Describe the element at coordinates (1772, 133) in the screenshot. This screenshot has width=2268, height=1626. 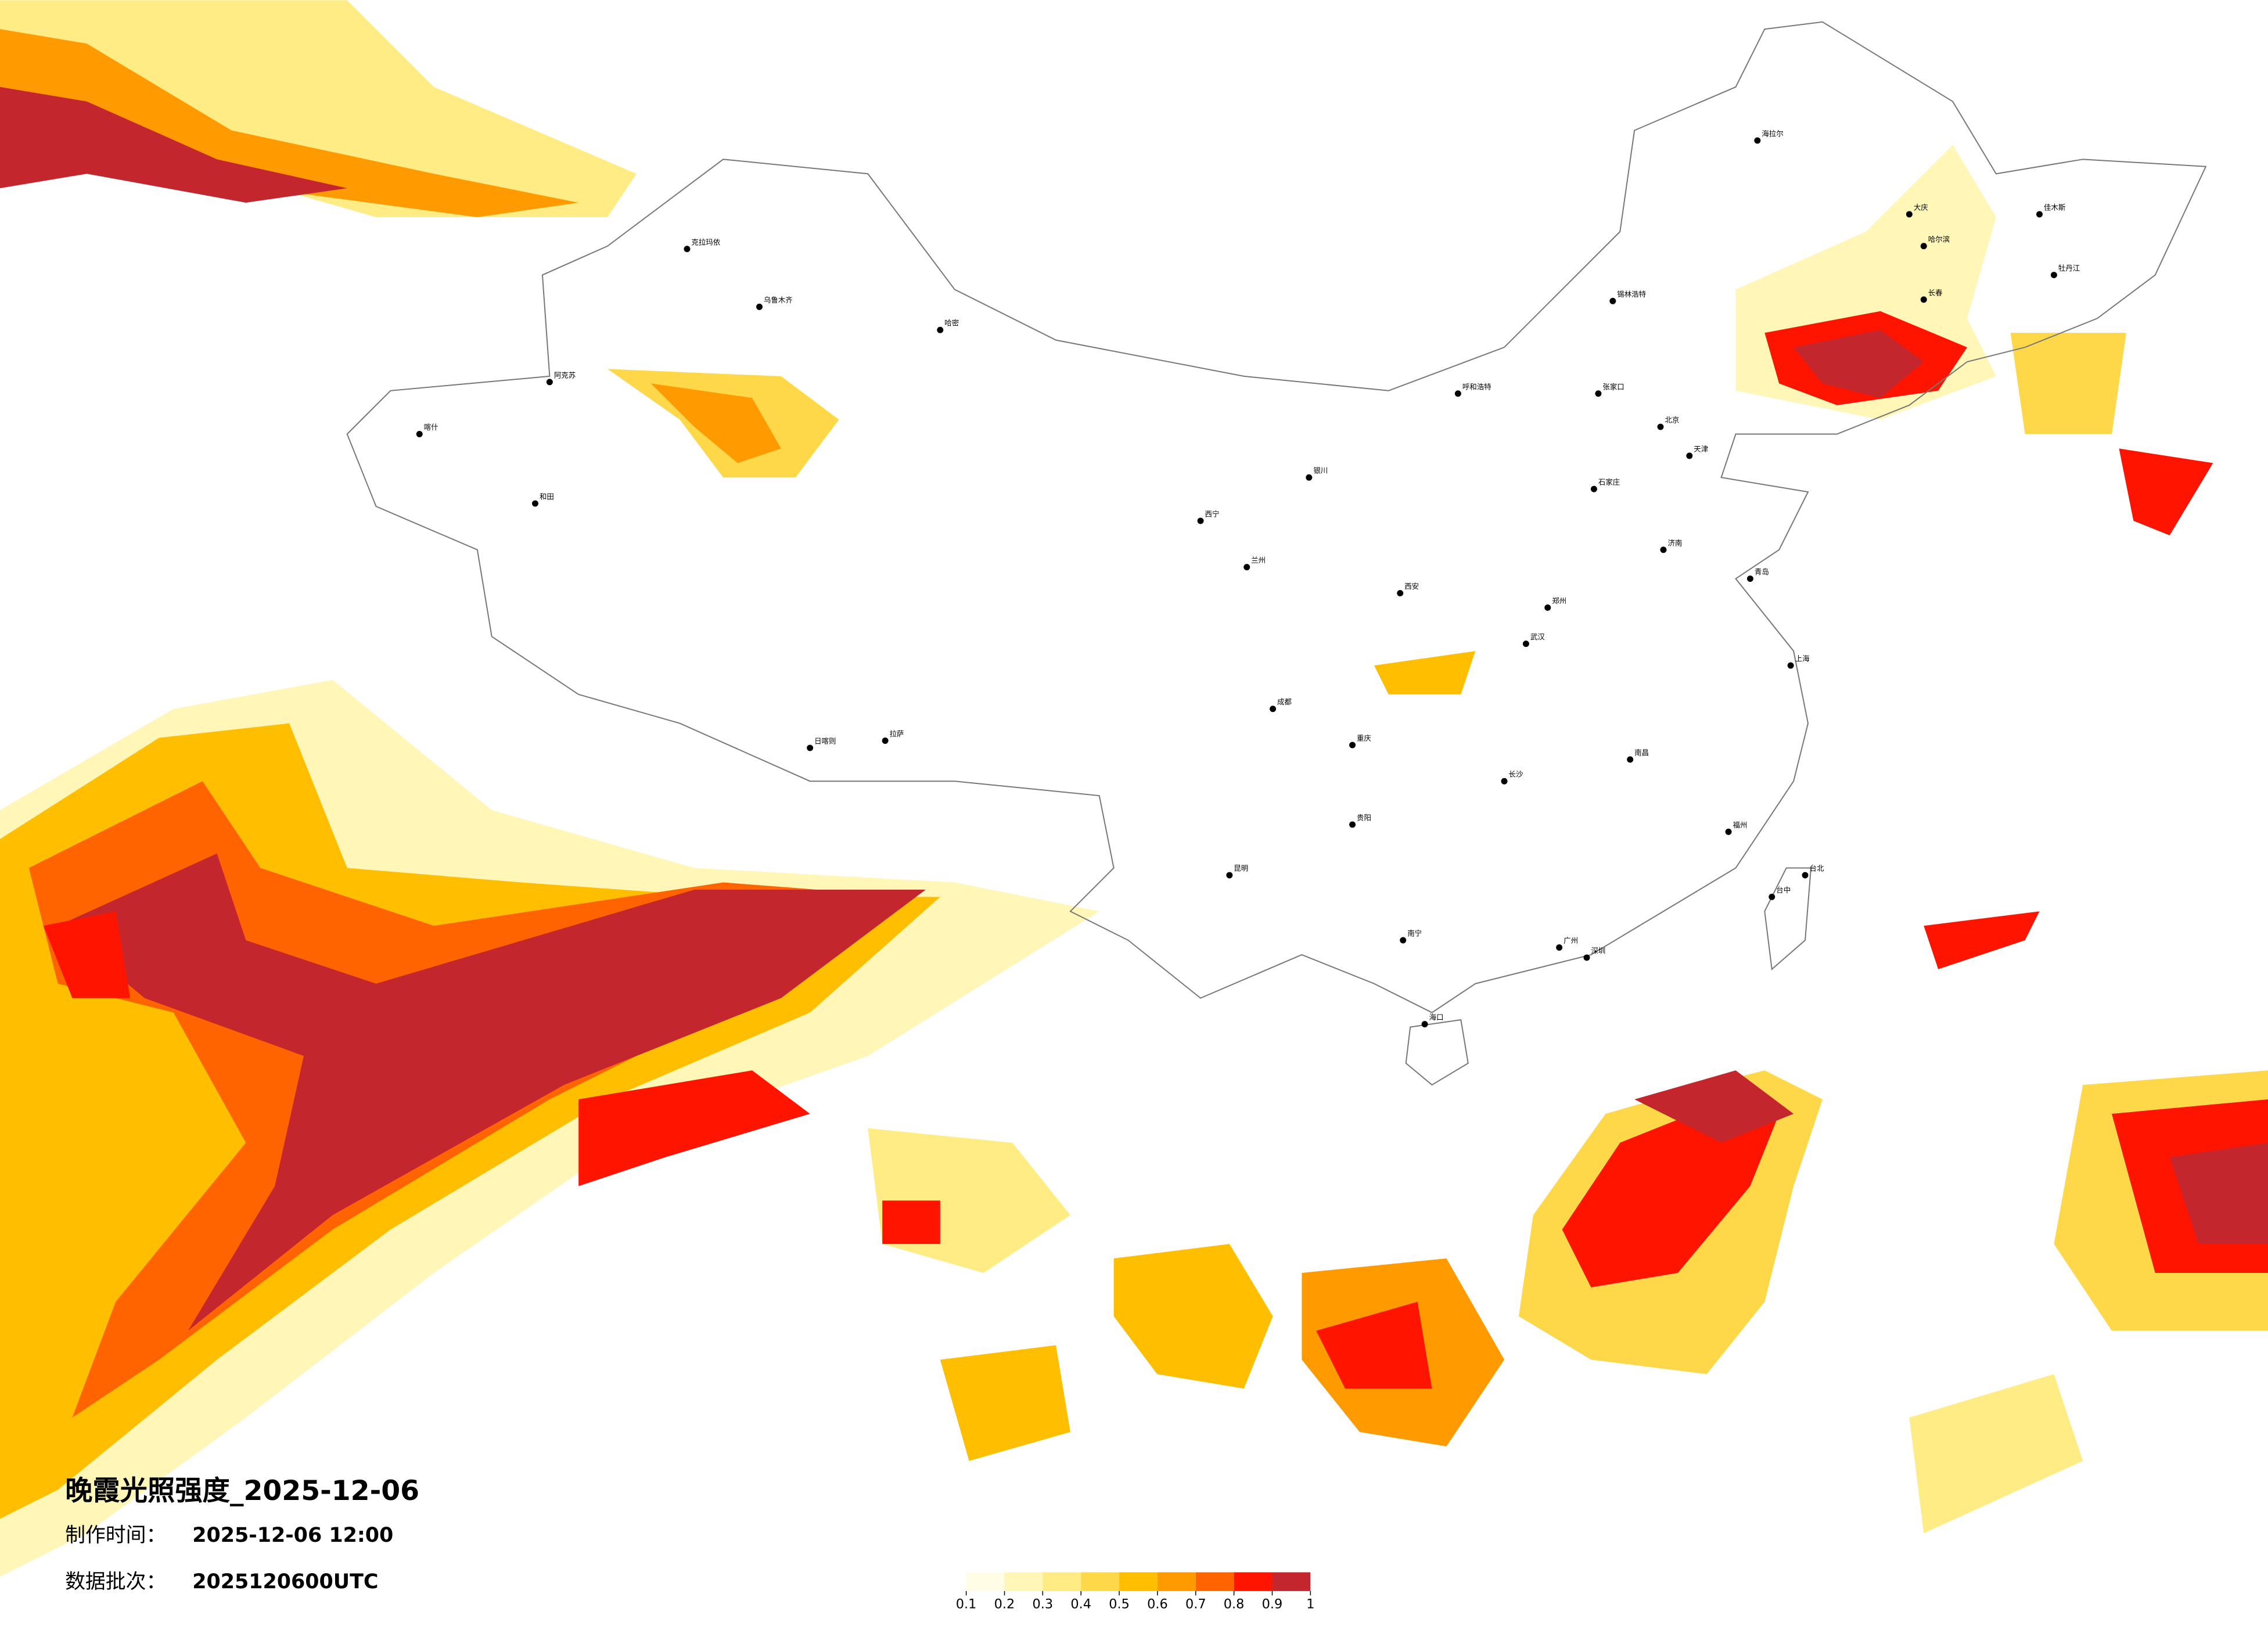
I see `city-label: 海拉尔` at that location.